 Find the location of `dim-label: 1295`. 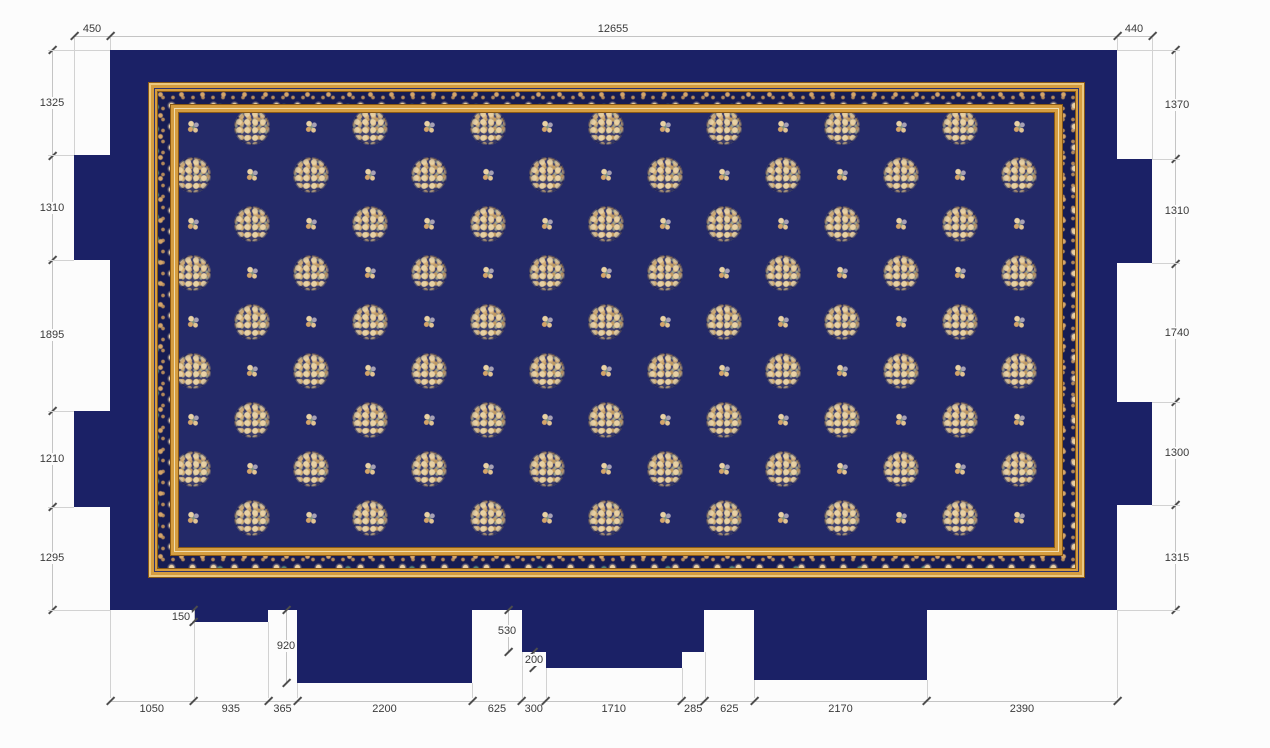

dim-label: 1295 is located at coordinates (52, 558).